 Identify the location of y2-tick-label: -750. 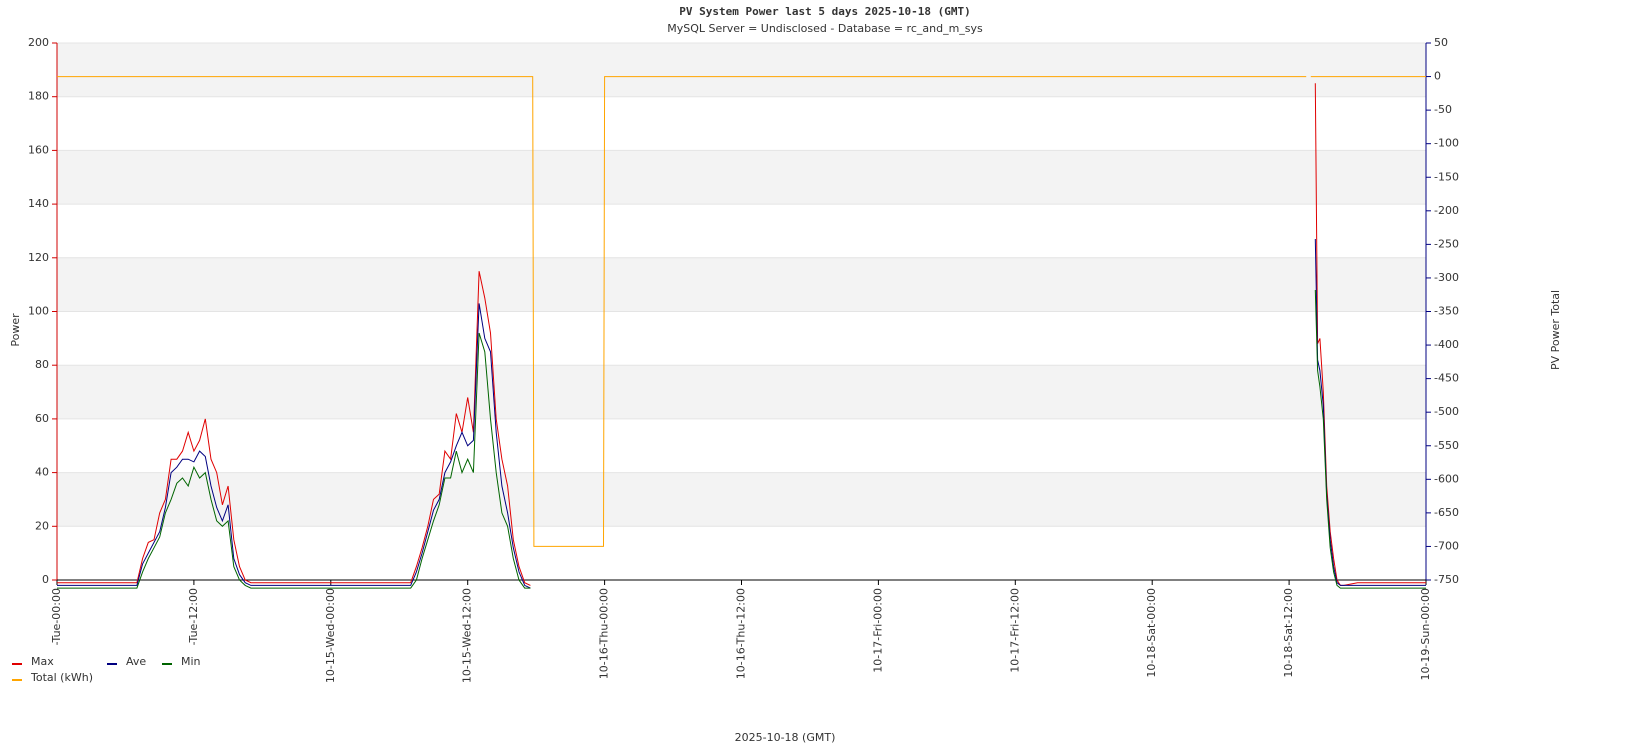
(1446, 579).